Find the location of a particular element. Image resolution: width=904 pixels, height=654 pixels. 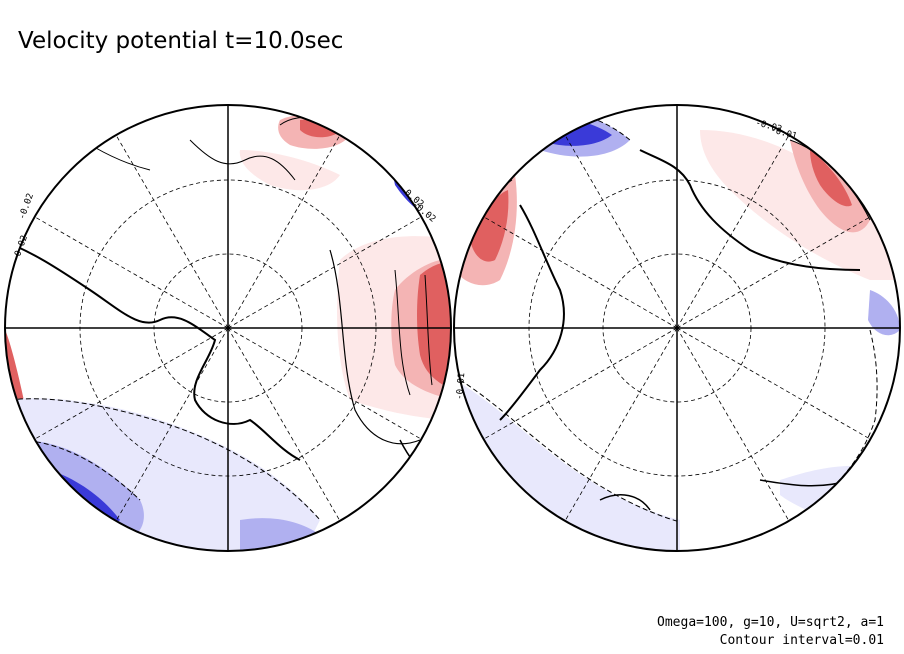

right-zero-contour is located at coordinates (532, 312).